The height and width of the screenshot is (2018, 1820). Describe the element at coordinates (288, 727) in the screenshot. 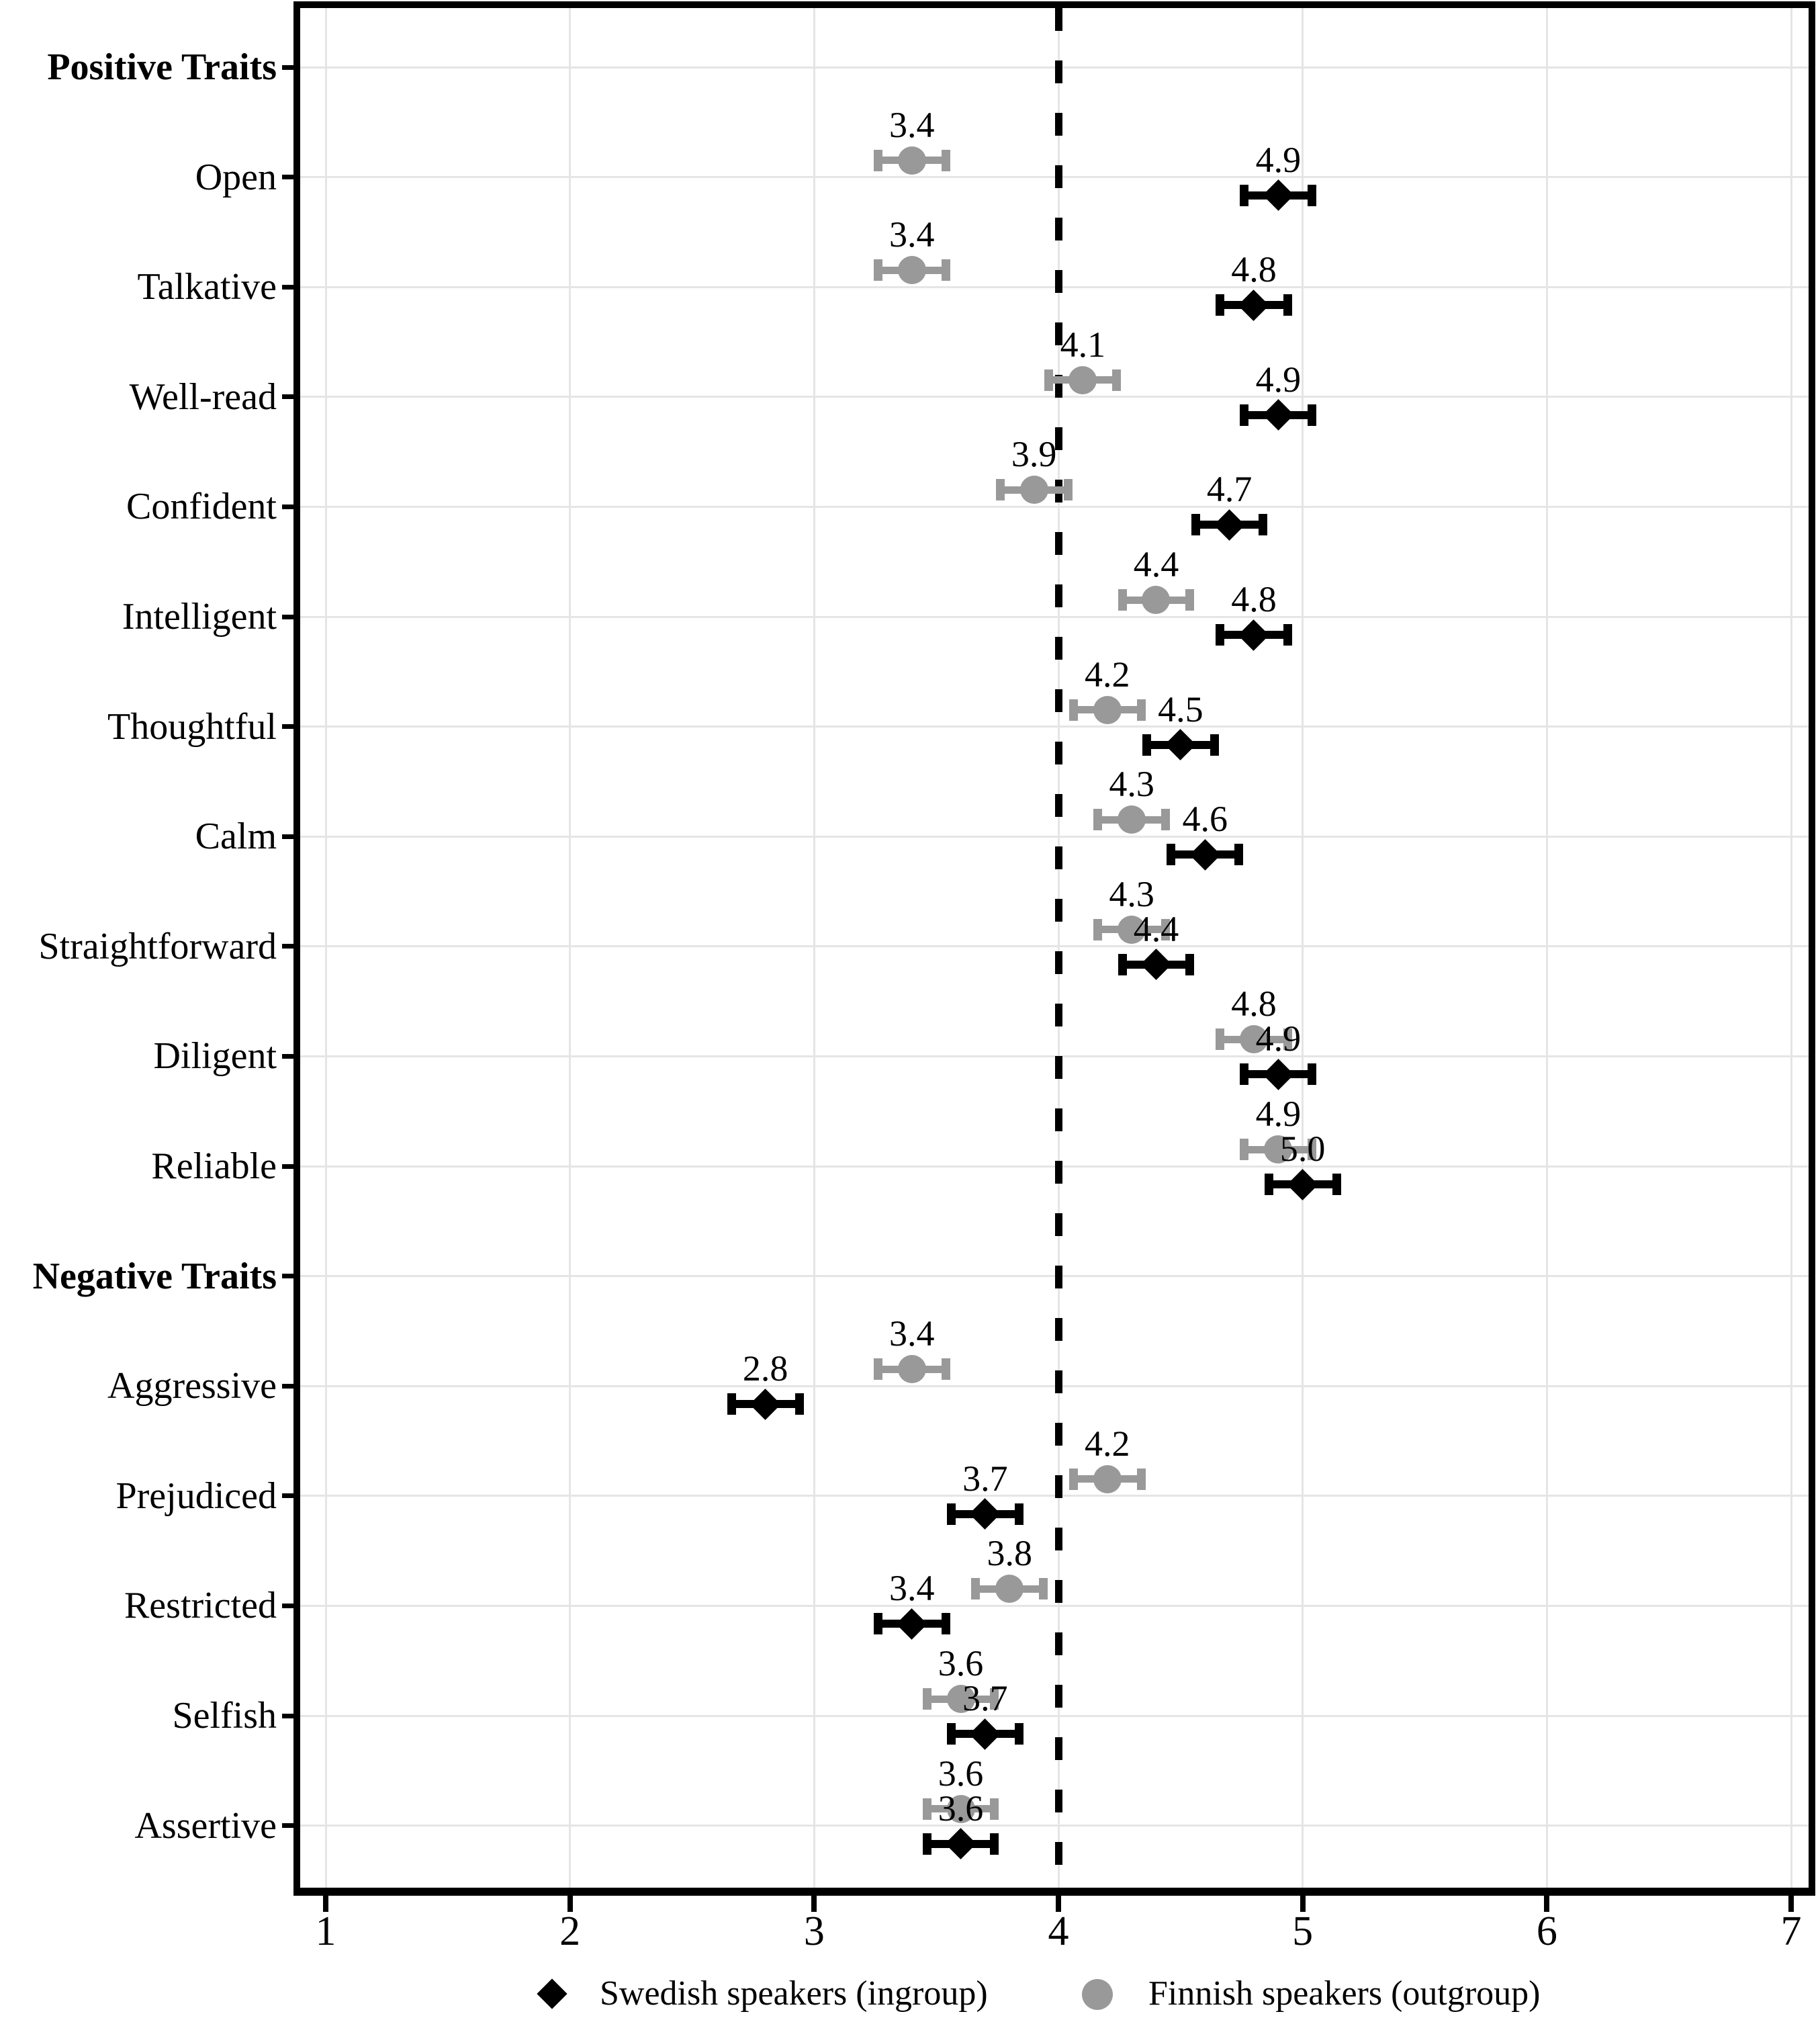

I see `y-tick-thoughtful` at that location.